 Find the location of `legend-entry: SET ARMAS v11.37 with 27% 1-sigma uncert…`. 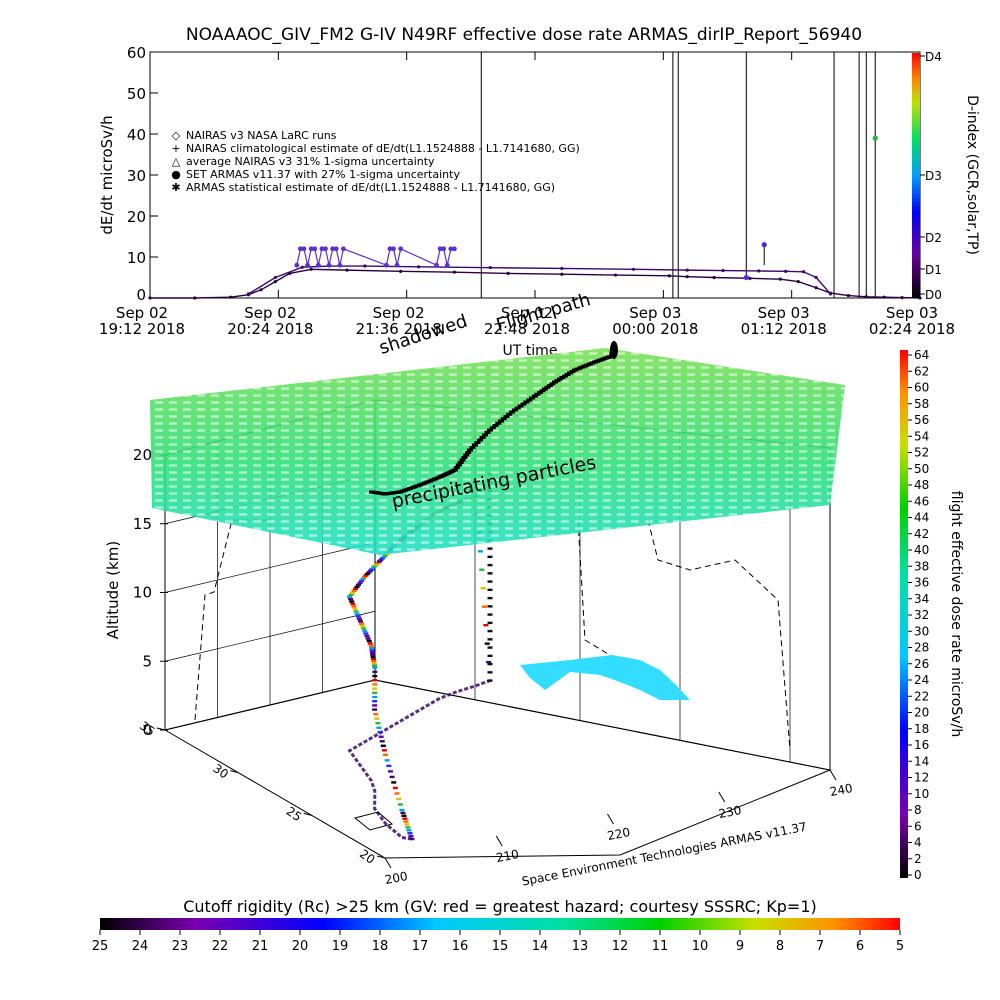

legend-entry: SET ARMAS v11.37 with 27% 1-sigma uncert… is located at coordinates (323, 174).